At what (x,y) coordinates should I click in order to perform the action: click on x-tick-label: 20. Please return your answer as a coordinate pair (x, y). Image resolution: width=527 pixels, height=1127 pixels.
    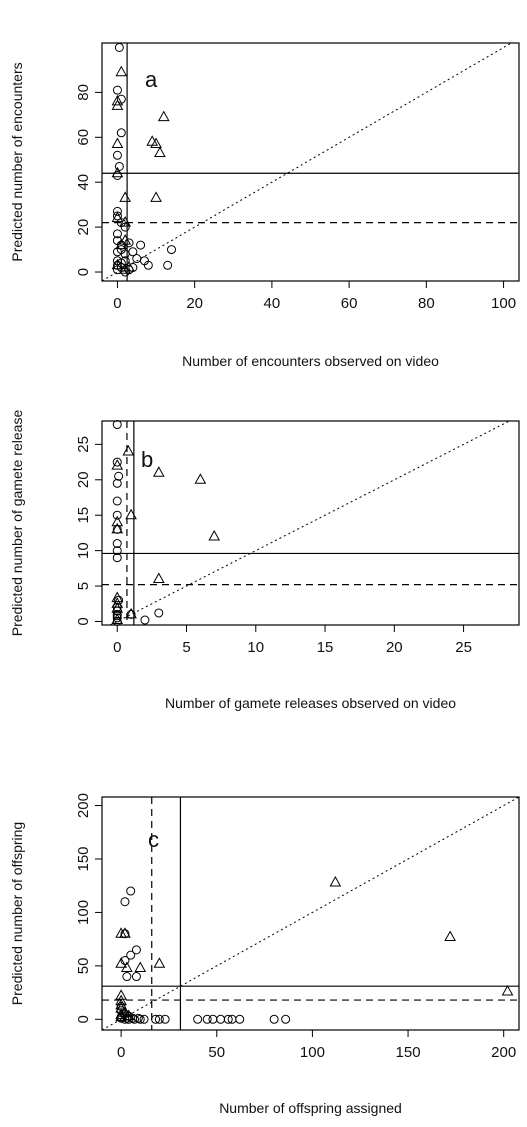
    Looking at the image, I should click on (394, 647).